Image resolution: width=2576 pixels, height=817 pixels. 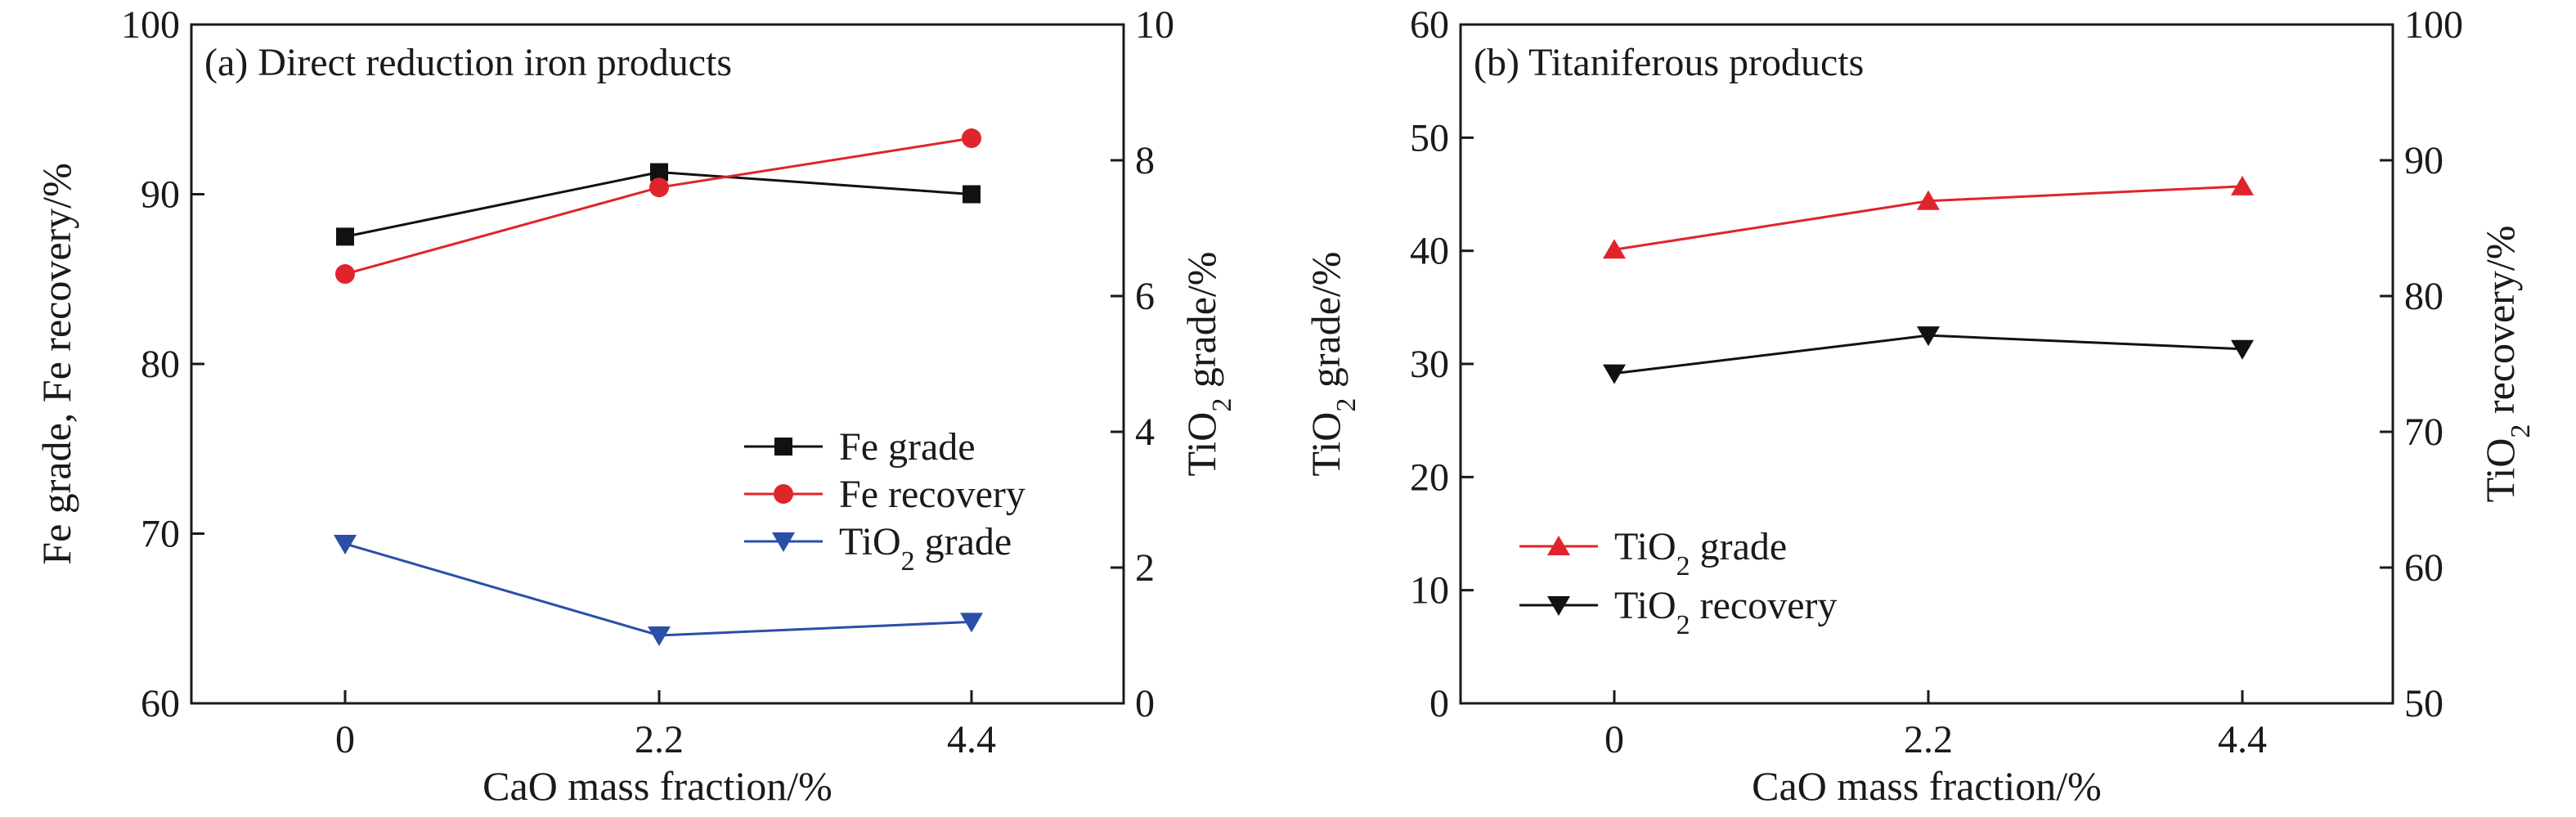 I want to click on panel-b-right-tick-label: 90, so click(x=2424, y=160).